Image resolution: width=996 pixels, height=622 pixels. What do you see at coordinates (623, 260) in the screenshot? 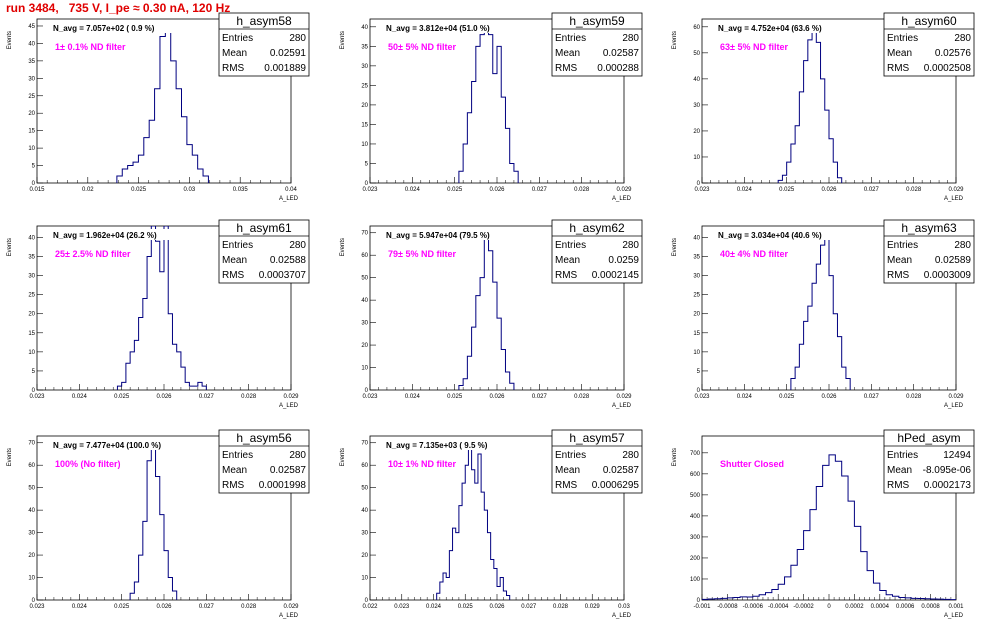
I see `stats-value: 0.0259` at bounding box center [623, 260].